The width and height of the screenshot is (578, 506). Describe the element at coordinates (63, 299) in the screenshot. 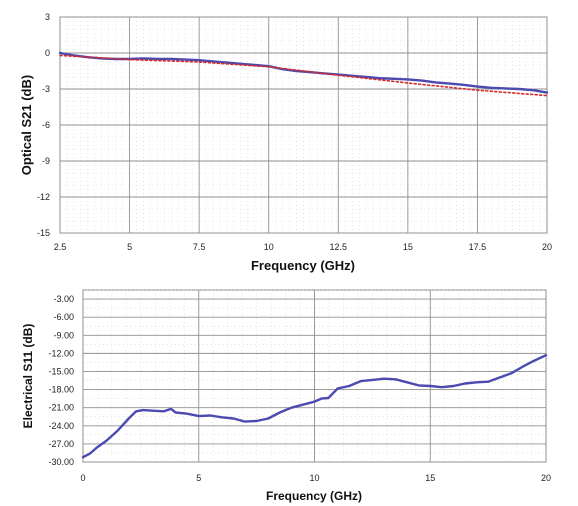

I see `y-tick-label: -3.00` at that location.